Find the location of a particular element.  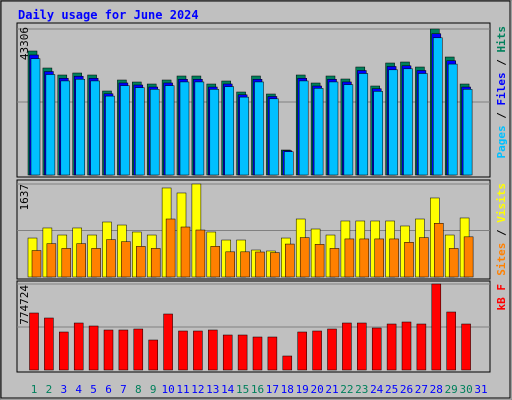

x-tick-label: 1 is located at coordinates (34, 389).